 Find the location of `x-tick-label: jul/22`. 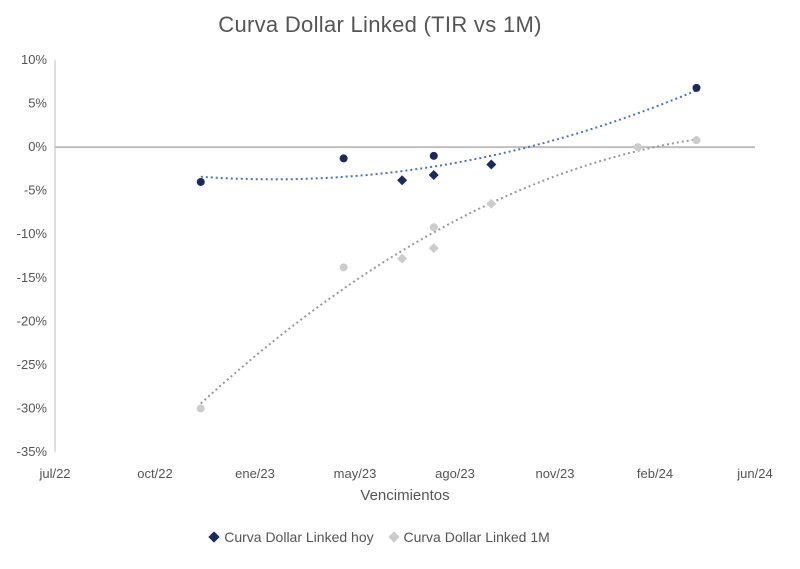

x-tick-label: jul/22 is located at coordinates (54, 473).